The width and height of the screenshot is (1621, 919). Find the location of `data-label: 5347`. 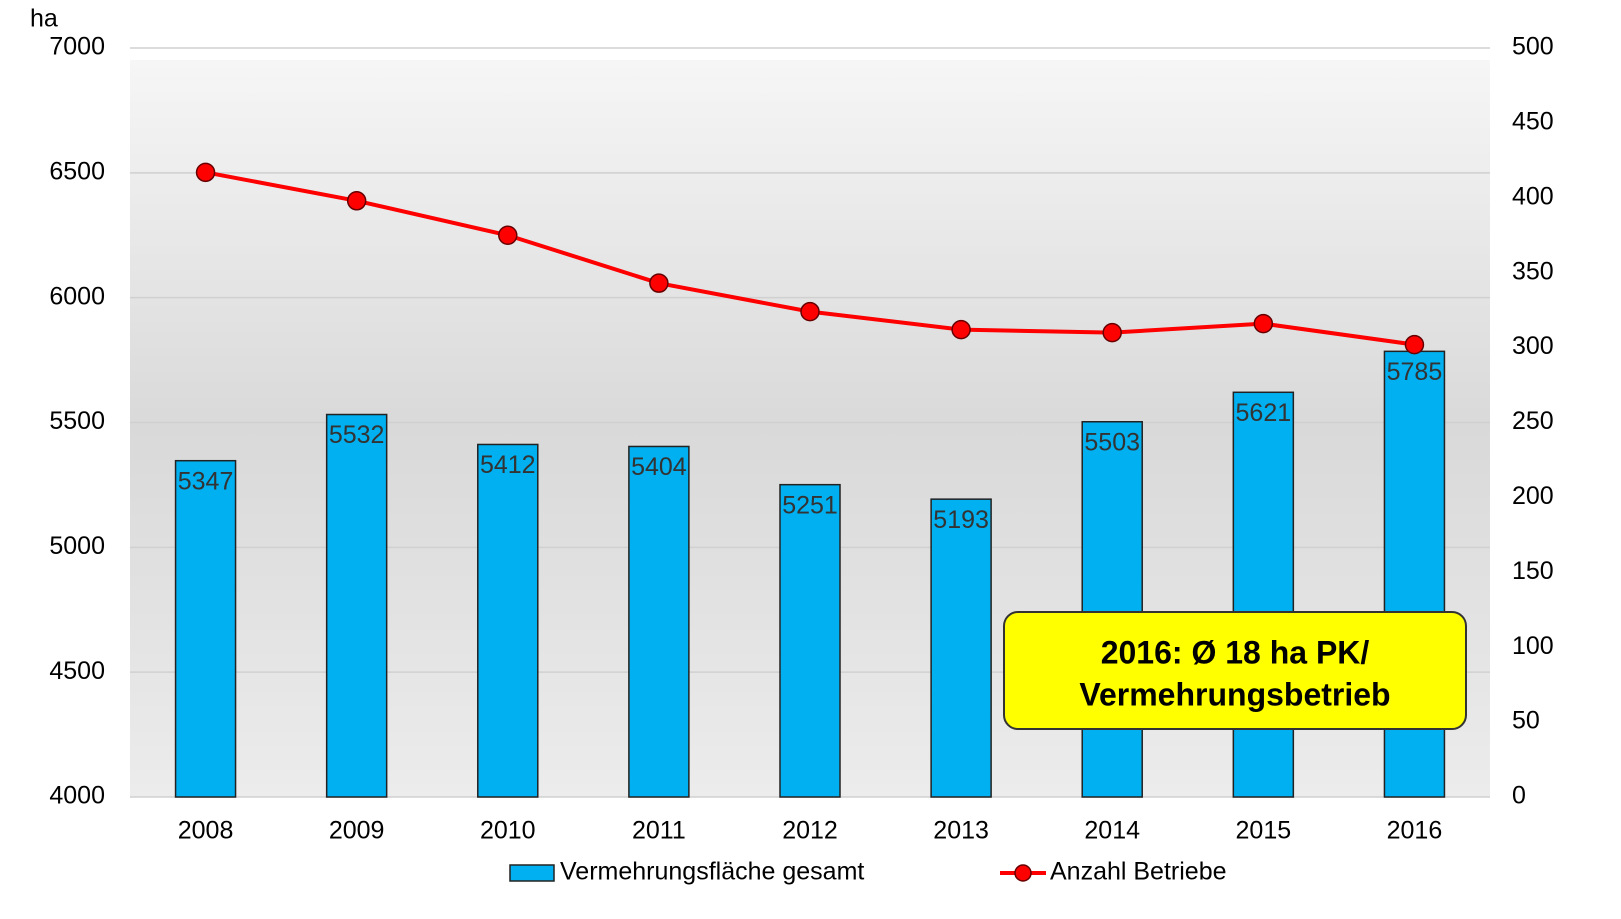

data-label: 5347 is located at coordinates (206, 481).